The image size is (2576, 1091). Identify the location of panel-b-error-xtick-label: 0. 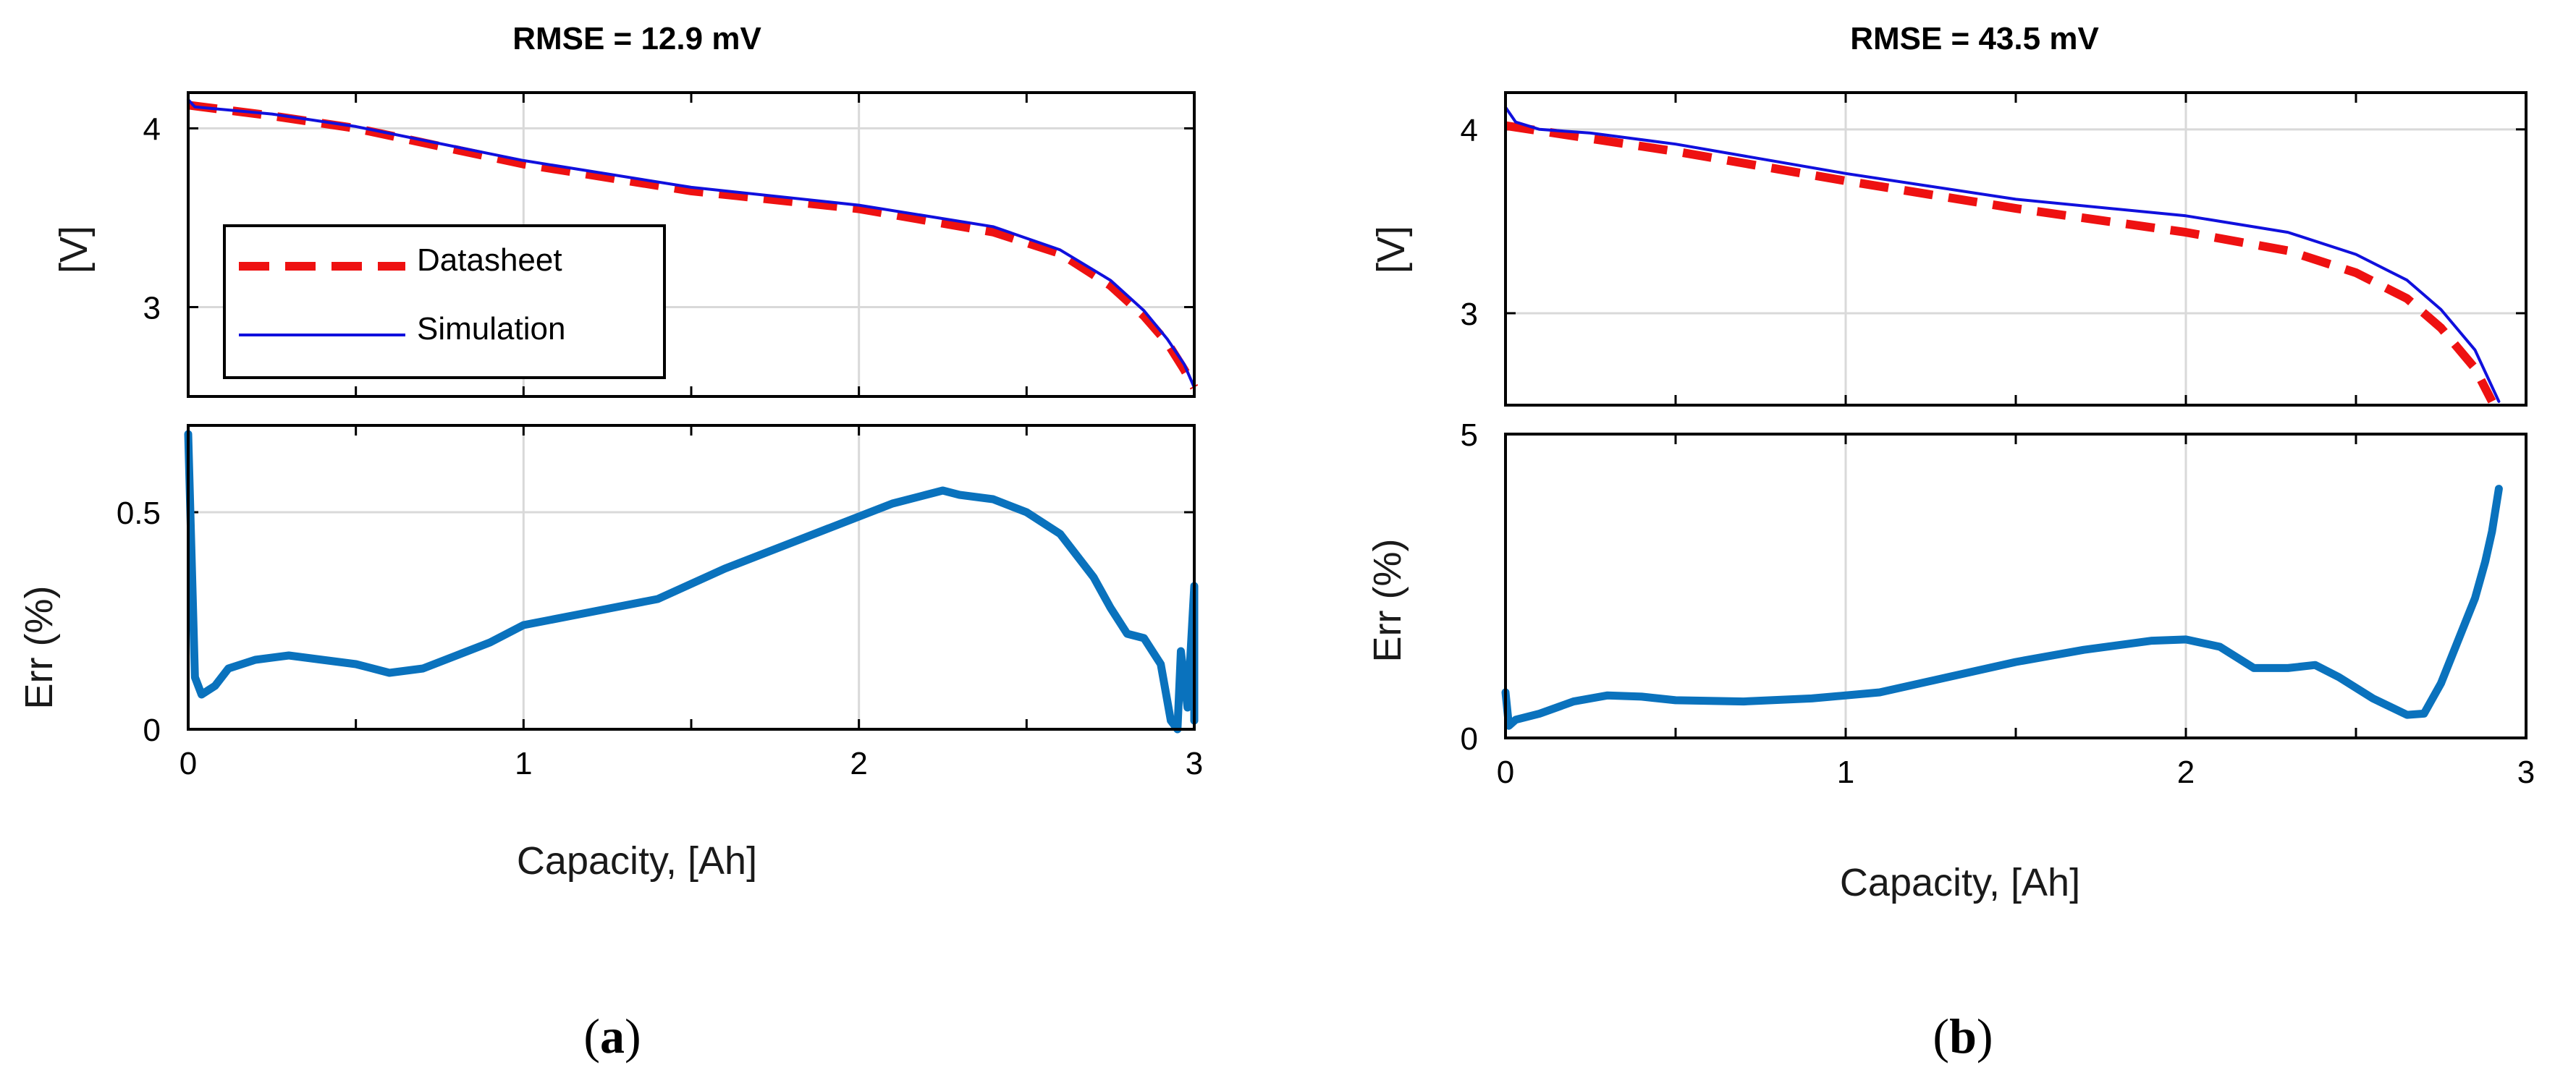
(1505, 772).